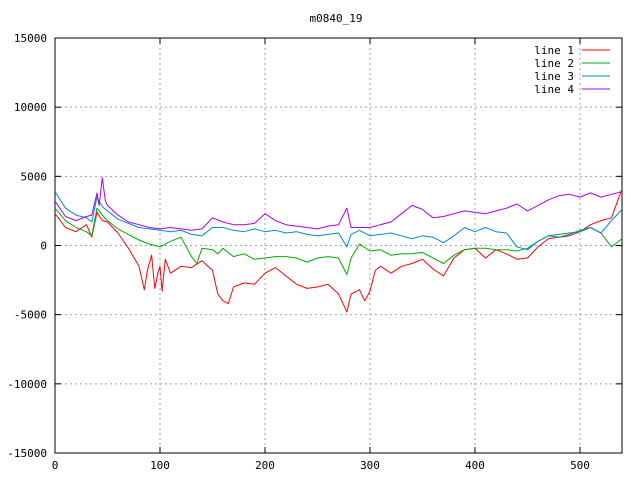  Describe the element at coordinates (554, 50) in the screenshot. I see `legend-label-1: line 1` at that location.